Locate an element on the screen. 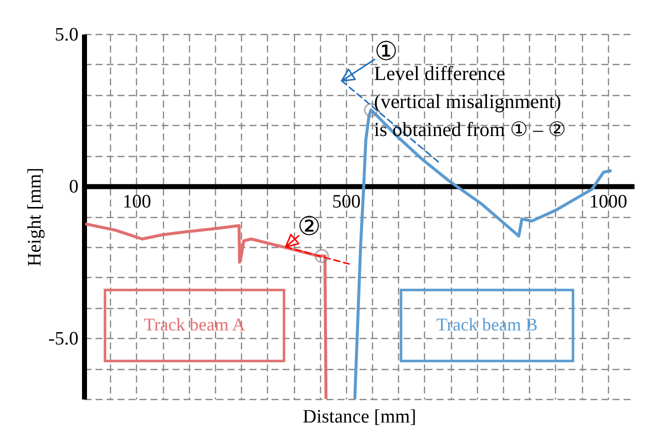 The height and width of the screenshot is (434, 666). y-tick-label: 0 is located at coordinates (73, 187).